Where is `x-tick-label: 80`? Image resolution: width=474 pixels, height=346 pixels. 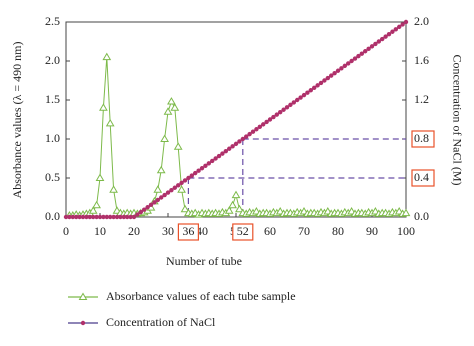 x-tick-label: 80 is located at coordinates (338, 231).